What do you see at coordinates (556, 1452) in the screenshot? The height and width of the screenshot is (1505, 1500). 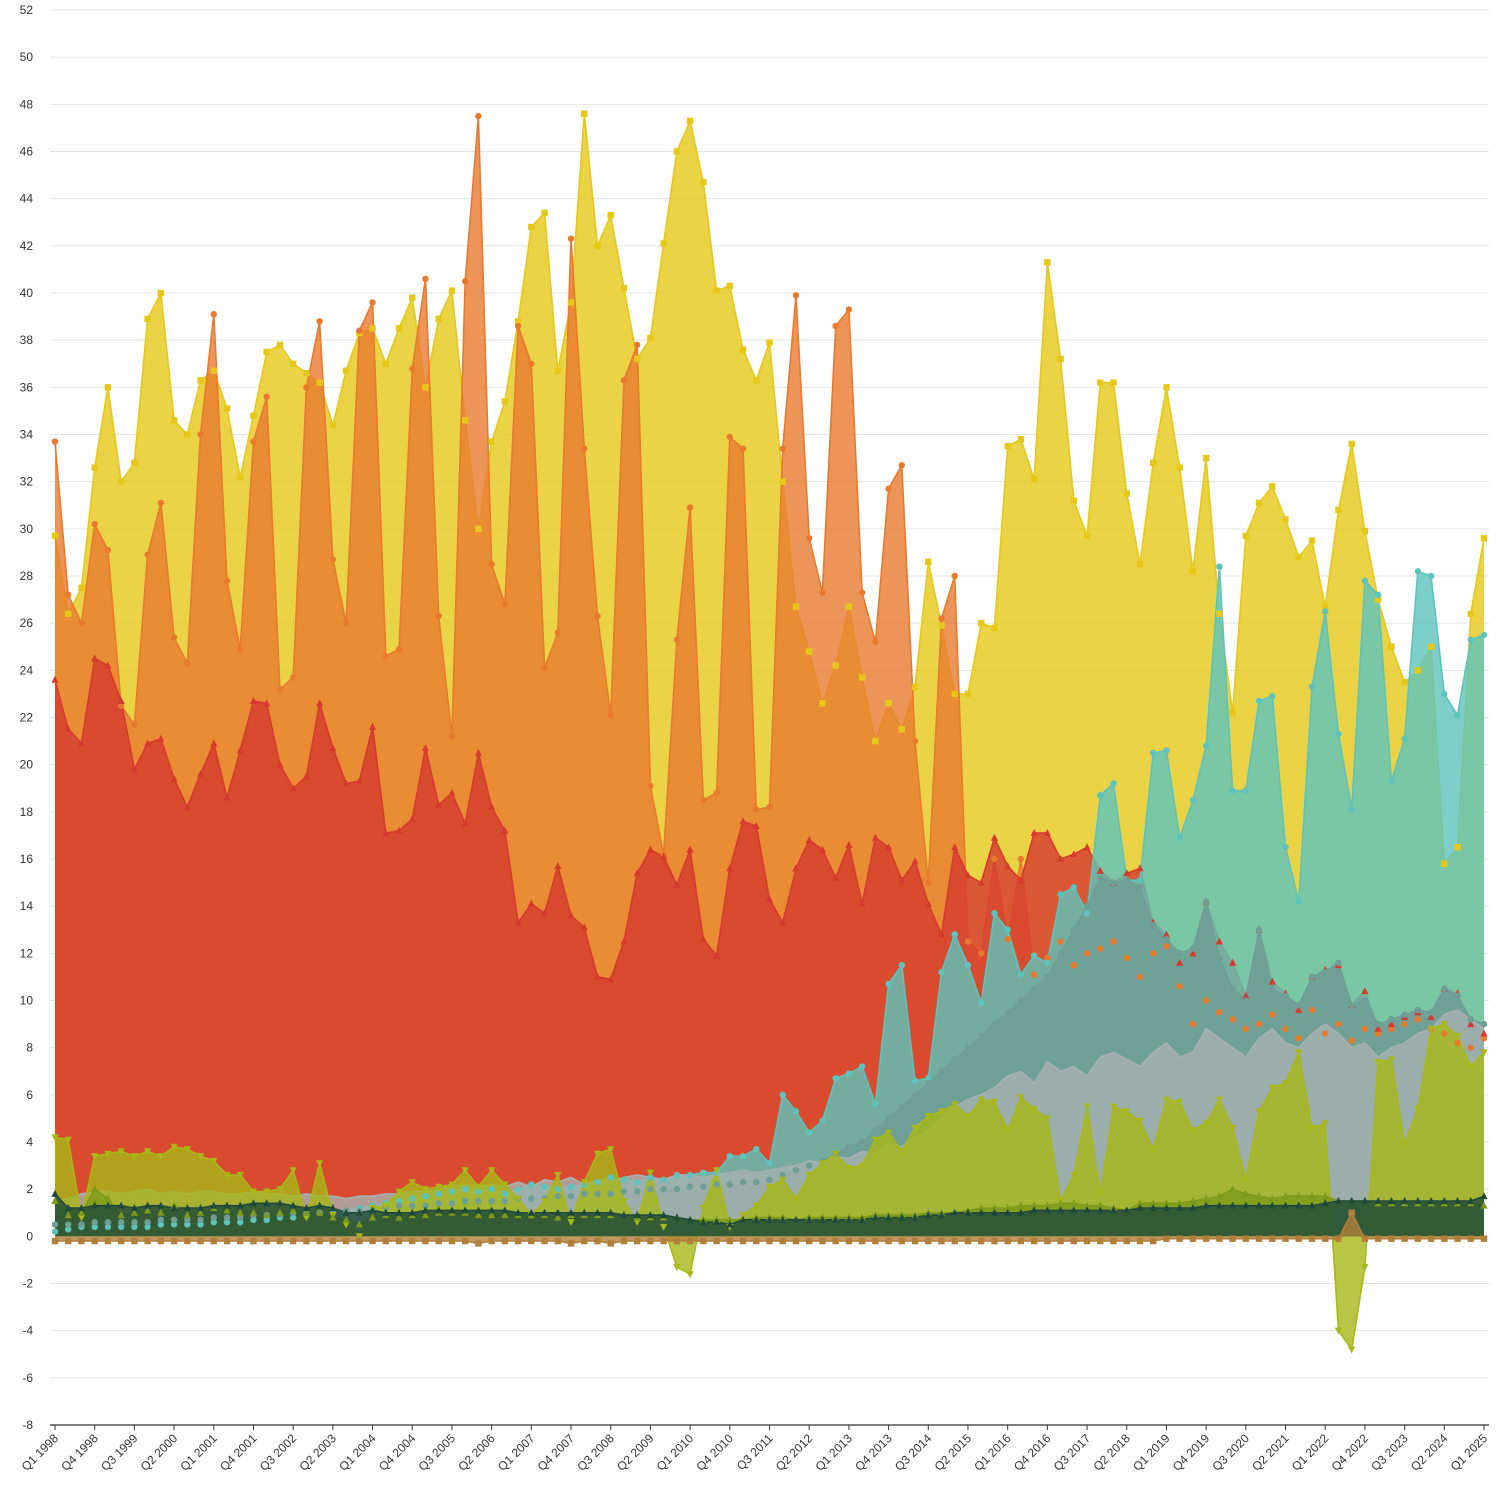 I see `x-tick-label: Q4 2007` at bounding box center [556, 1452].